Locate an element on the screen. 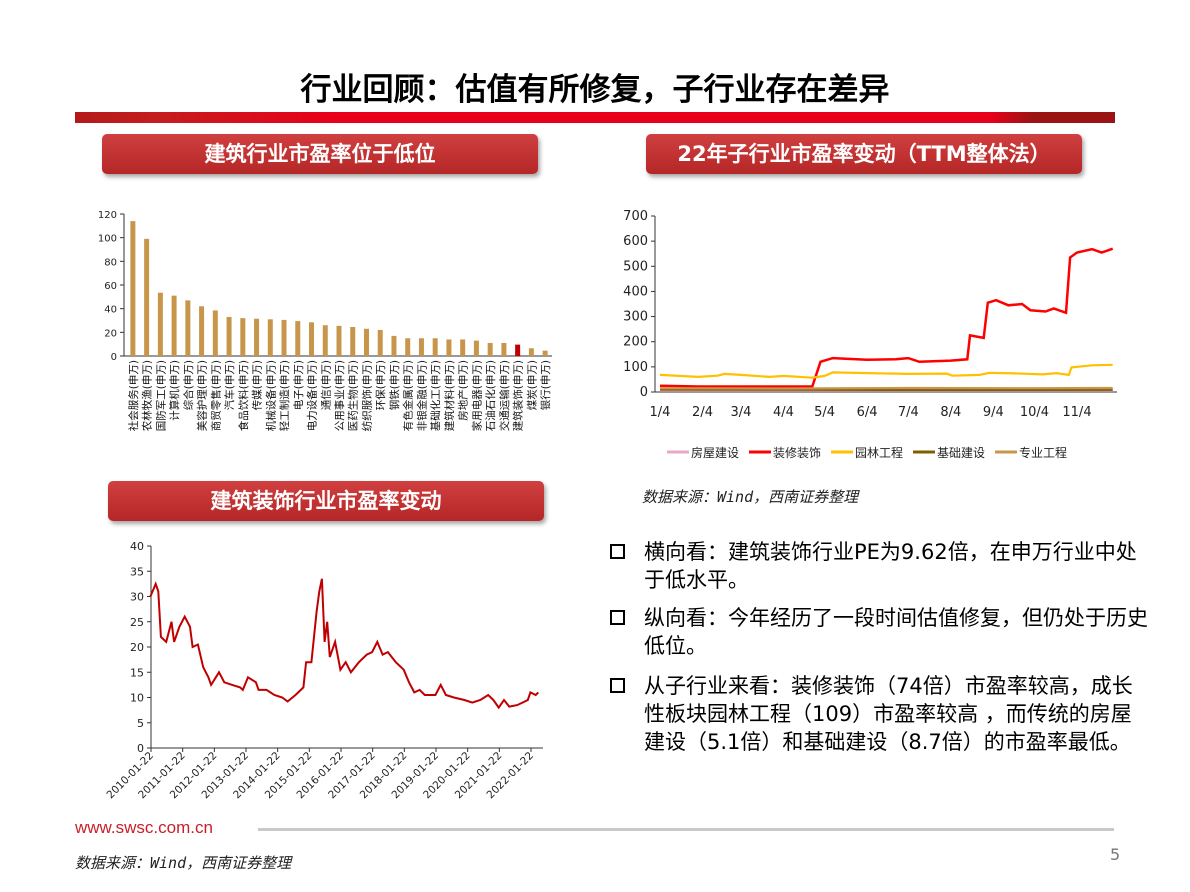 The image size is (1190, 892). x-tick-label: 有色金属(申万) is located at coordinates (408, 395).